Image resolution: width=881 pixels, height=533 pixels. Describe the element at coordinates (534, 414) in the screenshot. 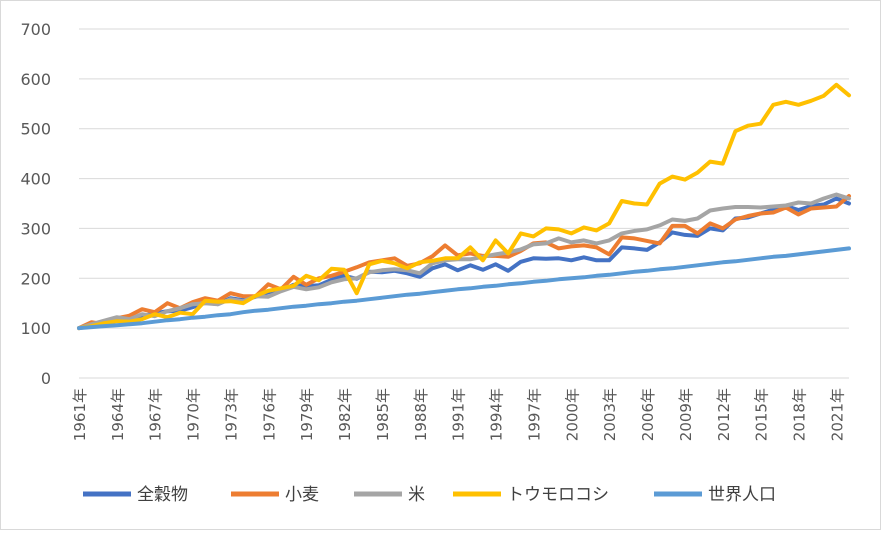

I see `x-tick-label: 1997年` at that location.